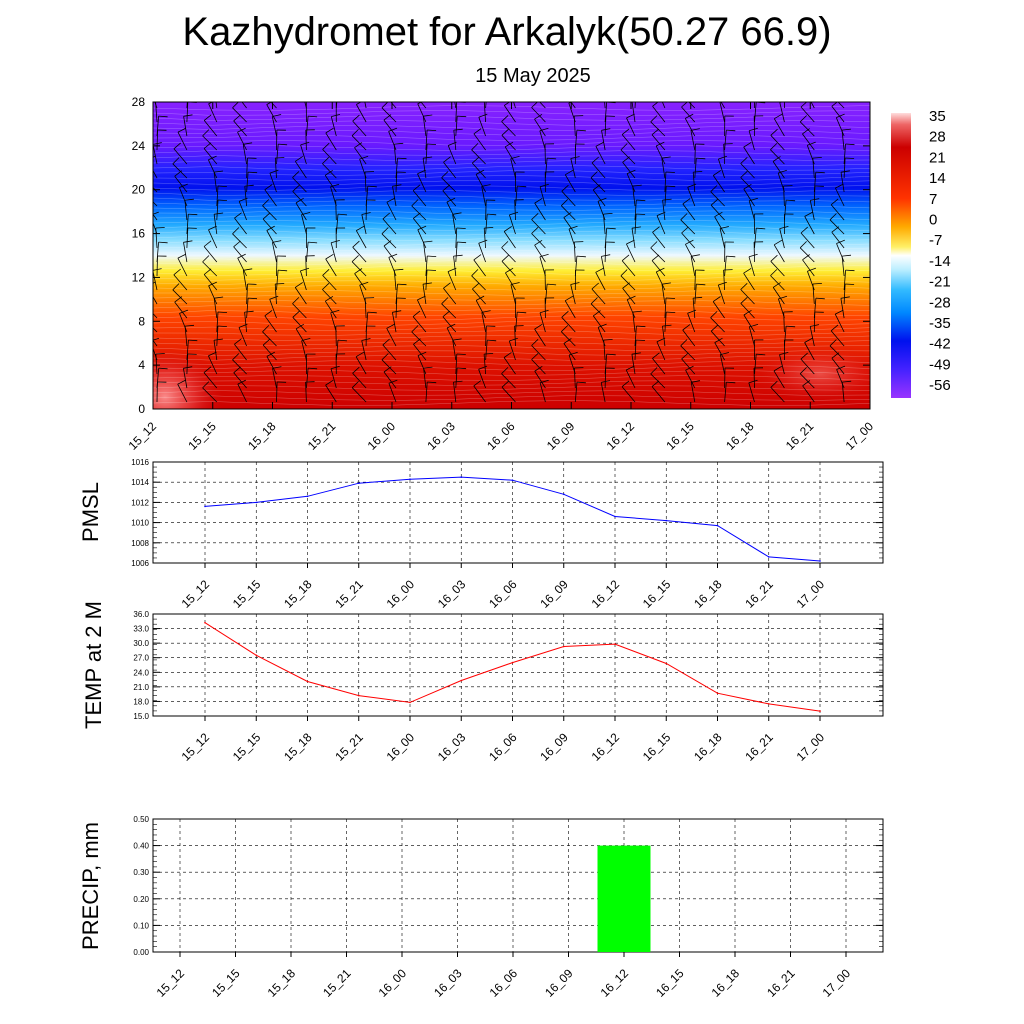 The width and height of the screenshot is (1024, 1024). Describe the element at coordinates (933, 220) in the screenshot. I see `colorbar-label: 0` at that location.